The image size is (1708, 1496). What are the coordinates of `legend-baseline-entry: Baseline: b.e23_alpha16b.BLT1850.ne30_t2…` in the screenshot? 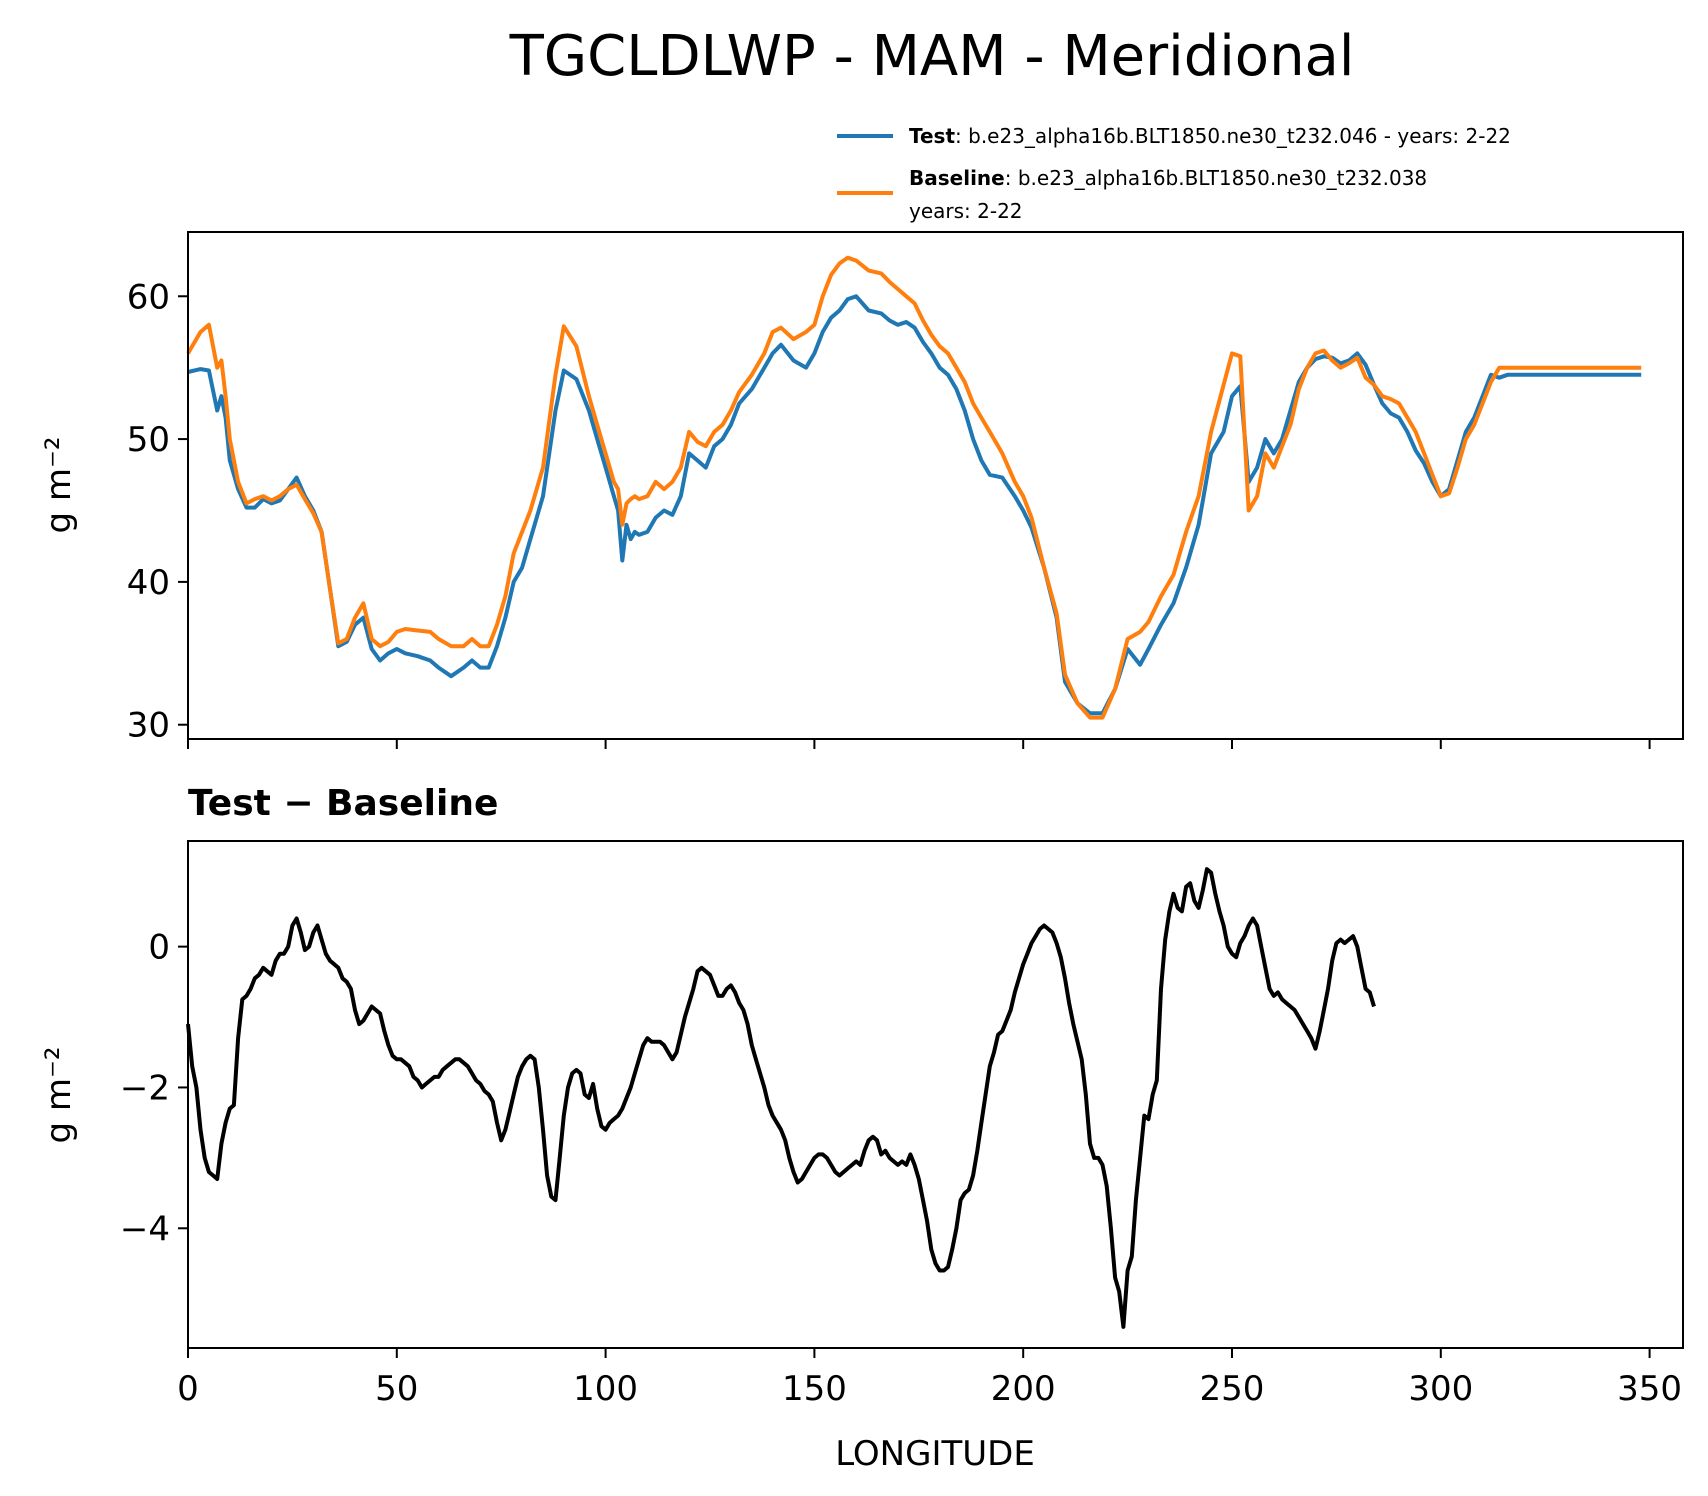 It's located at (1168, 178).